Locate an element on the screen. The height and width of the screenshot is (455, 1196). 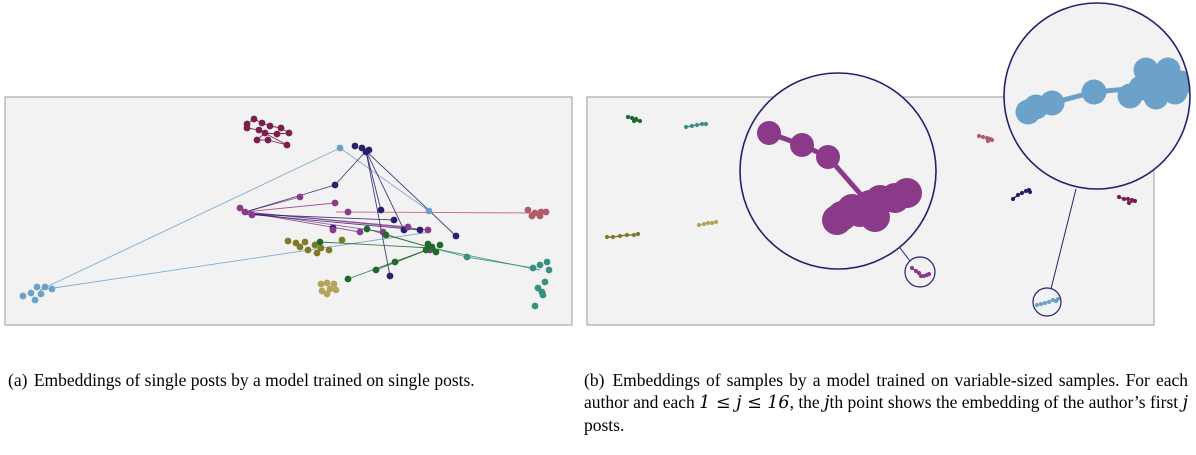
caption-b-text-2: , the is located at coordinates (807, 402).